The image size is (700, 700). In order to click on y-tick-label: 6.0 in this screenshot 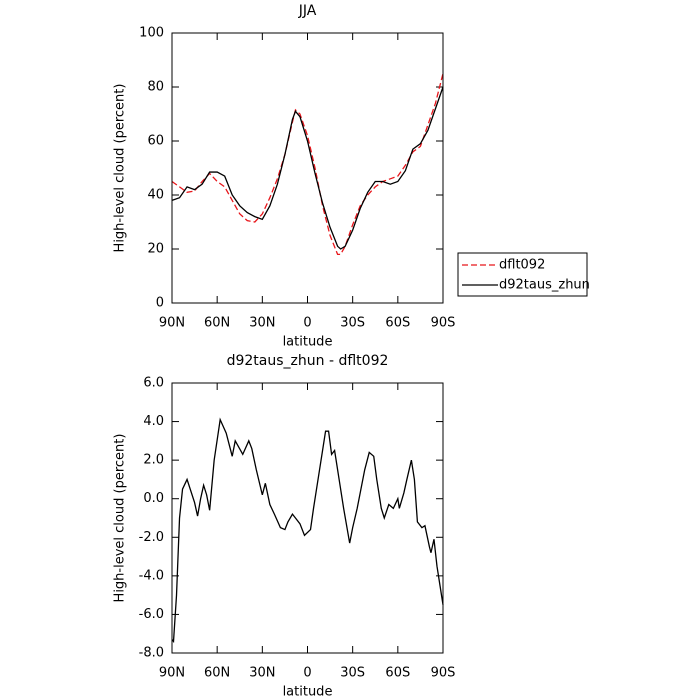, I will do `click(153, 383)`.